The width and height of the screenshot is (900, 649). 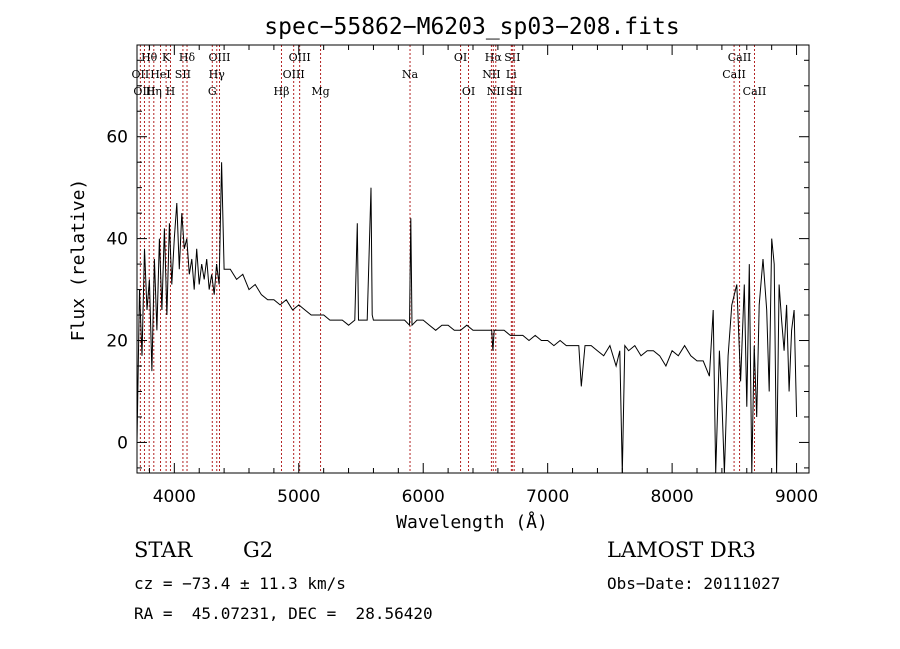 What do you see at coordinates (240, 583) in the screenshot?
I see `redshift-cz: cz = −73.4 ± 11.3 km/s` at bounding box center [240, 583].